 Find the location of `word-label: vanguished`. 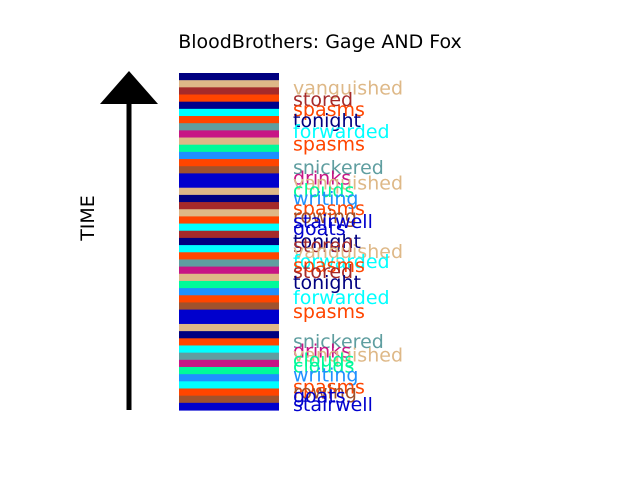

word-label: vanguished is located at coordinates (348, 89).